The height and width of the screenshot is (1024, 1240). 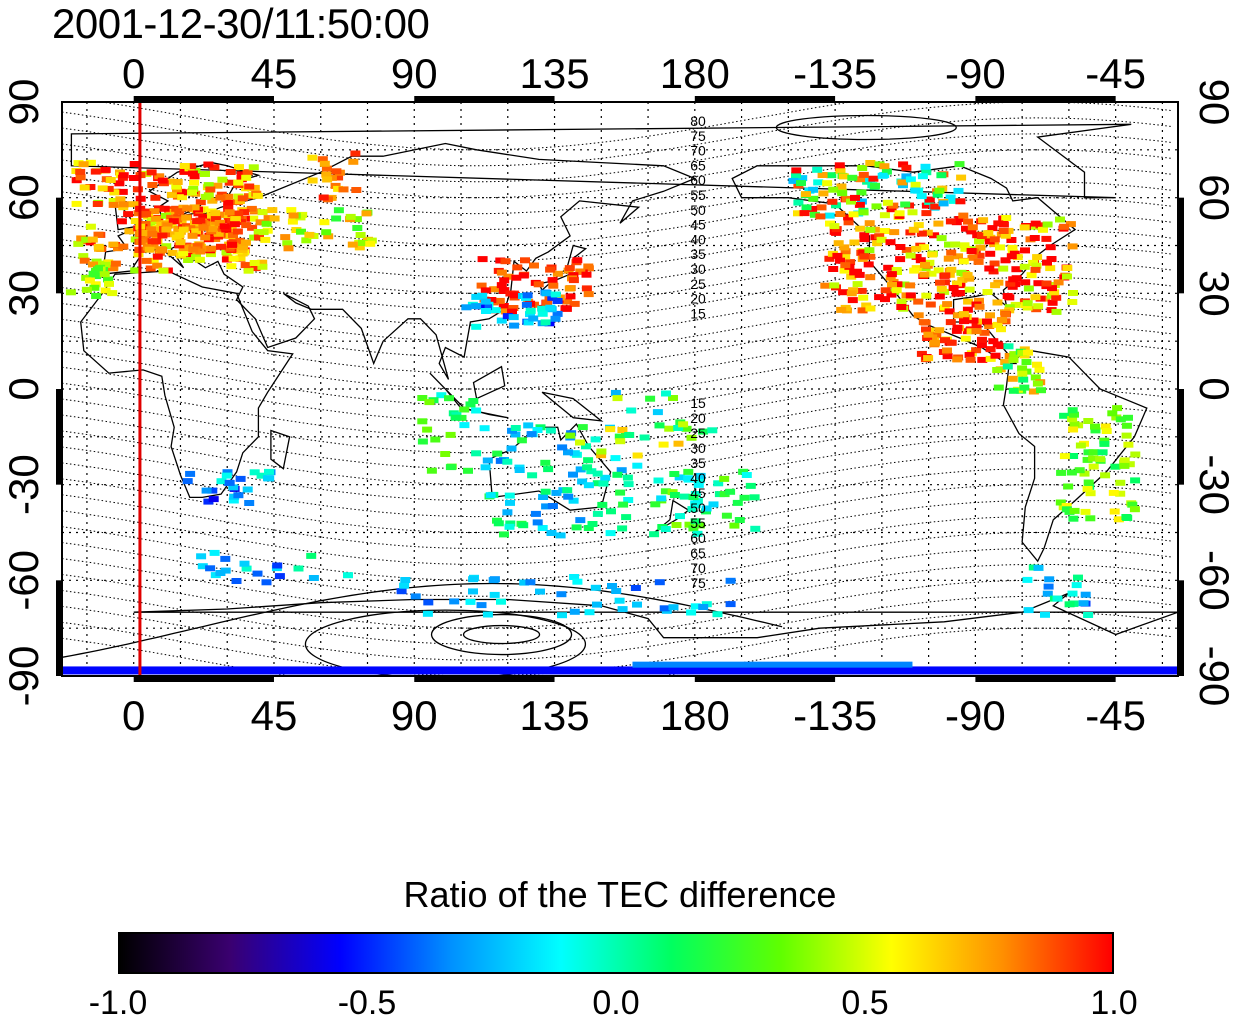 What do you see at coordinates (203, 679) in the screenshot?
I see `frame-bar` at bounding box center [203, 679].